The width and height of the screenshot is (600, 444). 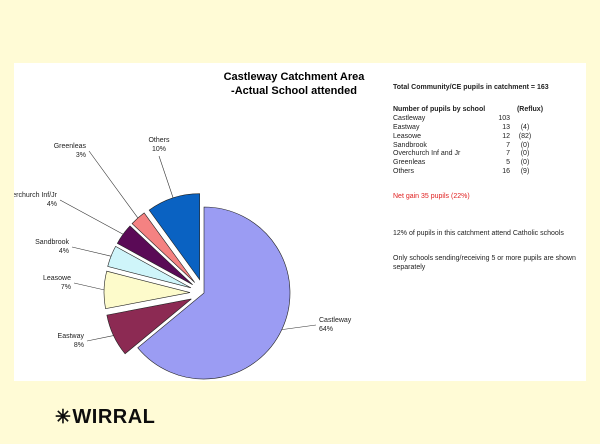 I want to click on table-header: Number of pupils by school (Reflux), so click(x=488, y=110).